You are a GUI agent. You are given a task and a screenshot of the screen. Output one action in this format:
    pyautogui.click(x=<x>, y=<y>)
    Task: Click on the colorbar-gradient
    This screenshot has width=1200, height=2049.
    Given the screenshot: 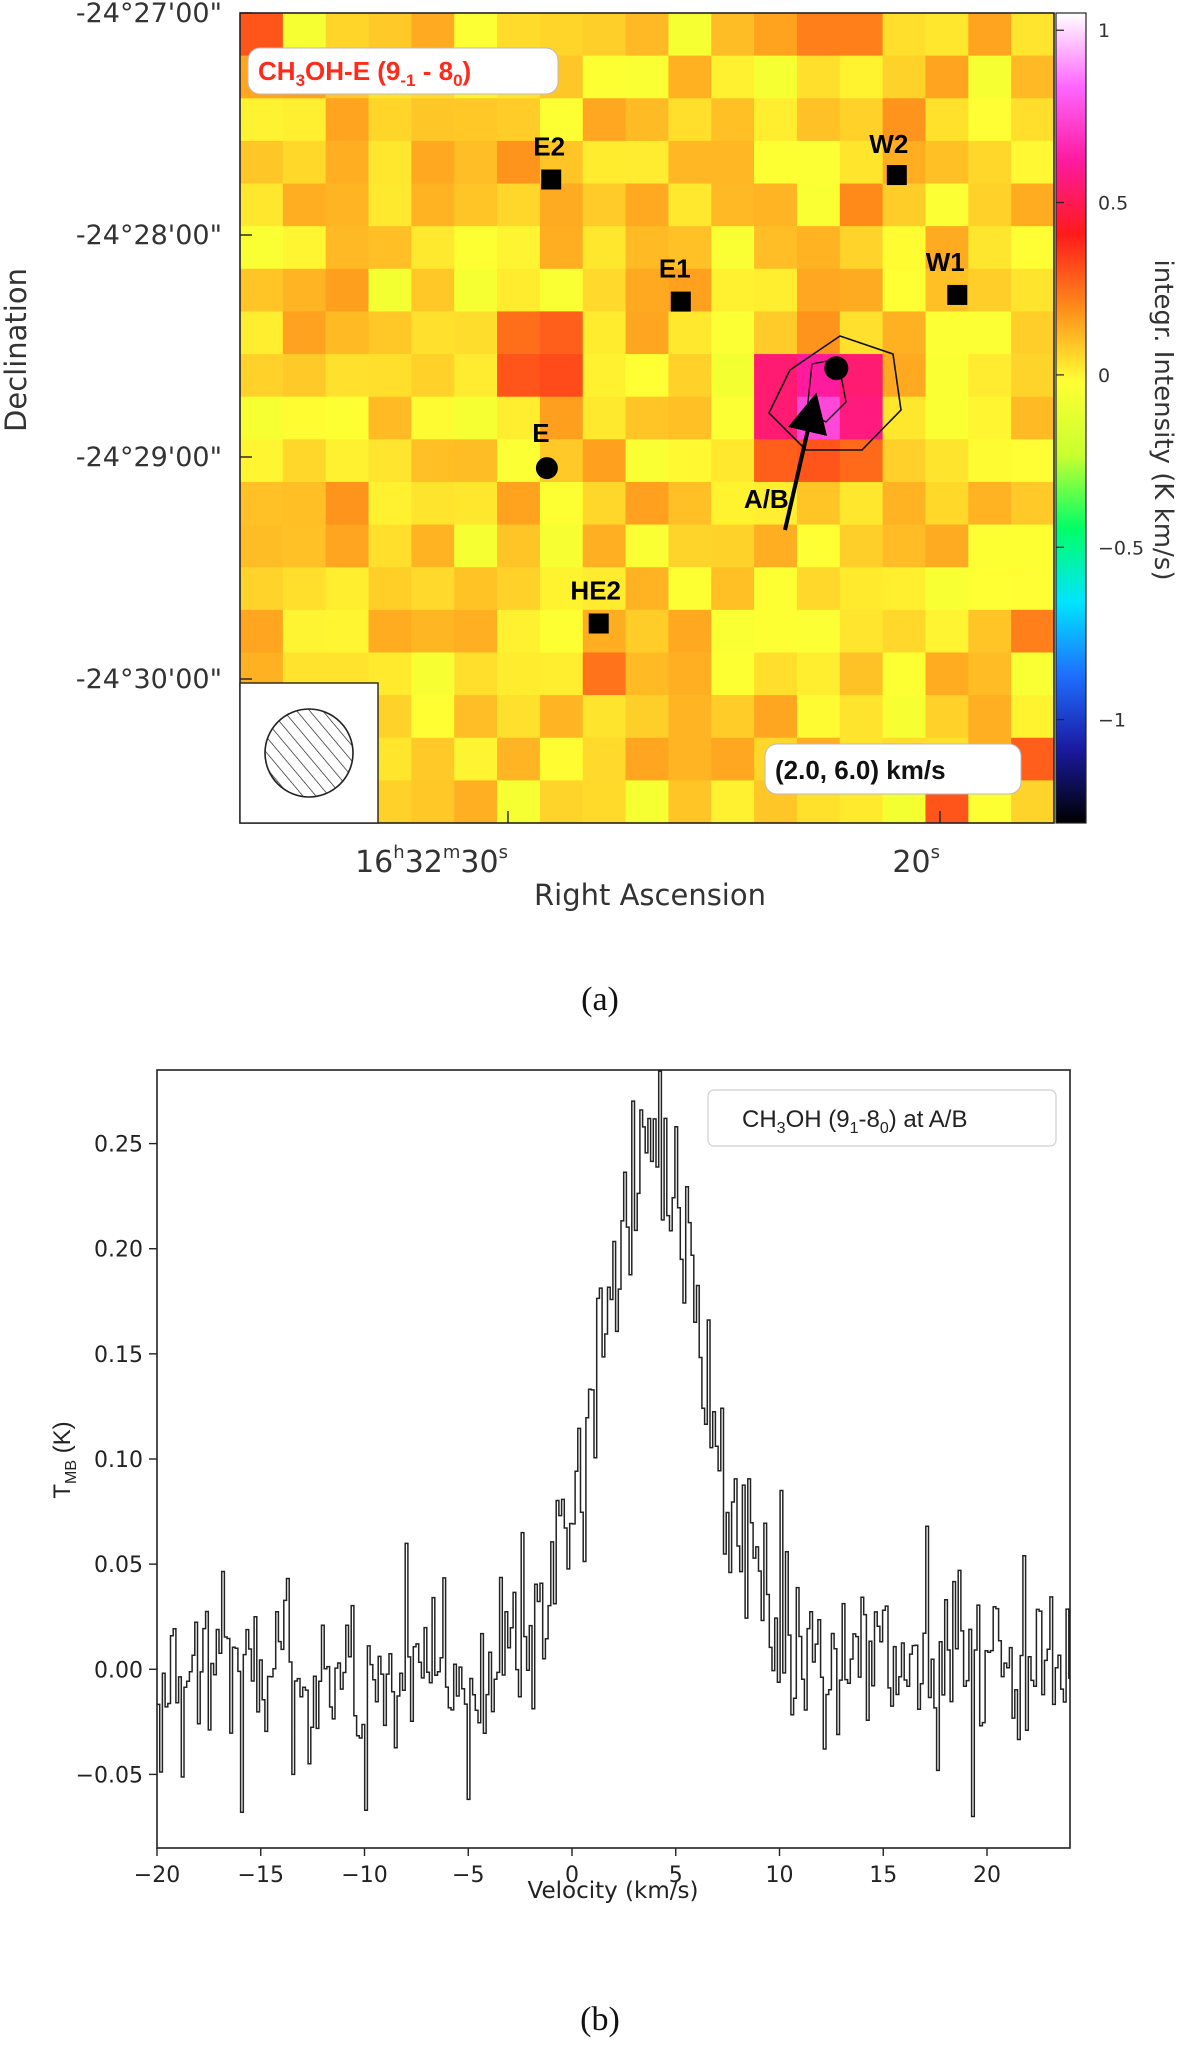 What is the action you would take?
    pyautogui.click(x=1071, y=418)
    